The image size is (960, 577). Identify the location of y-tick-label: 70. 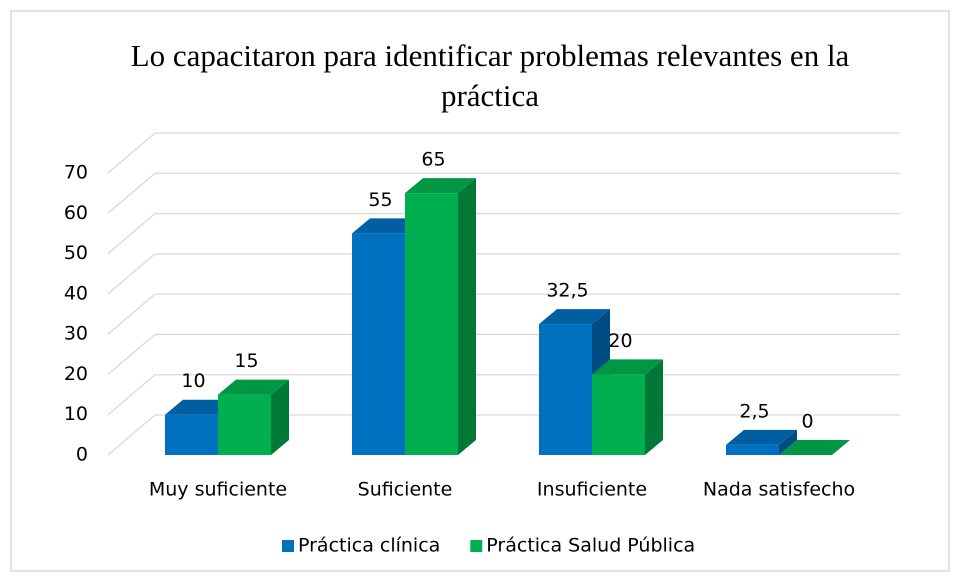
(76, 173).